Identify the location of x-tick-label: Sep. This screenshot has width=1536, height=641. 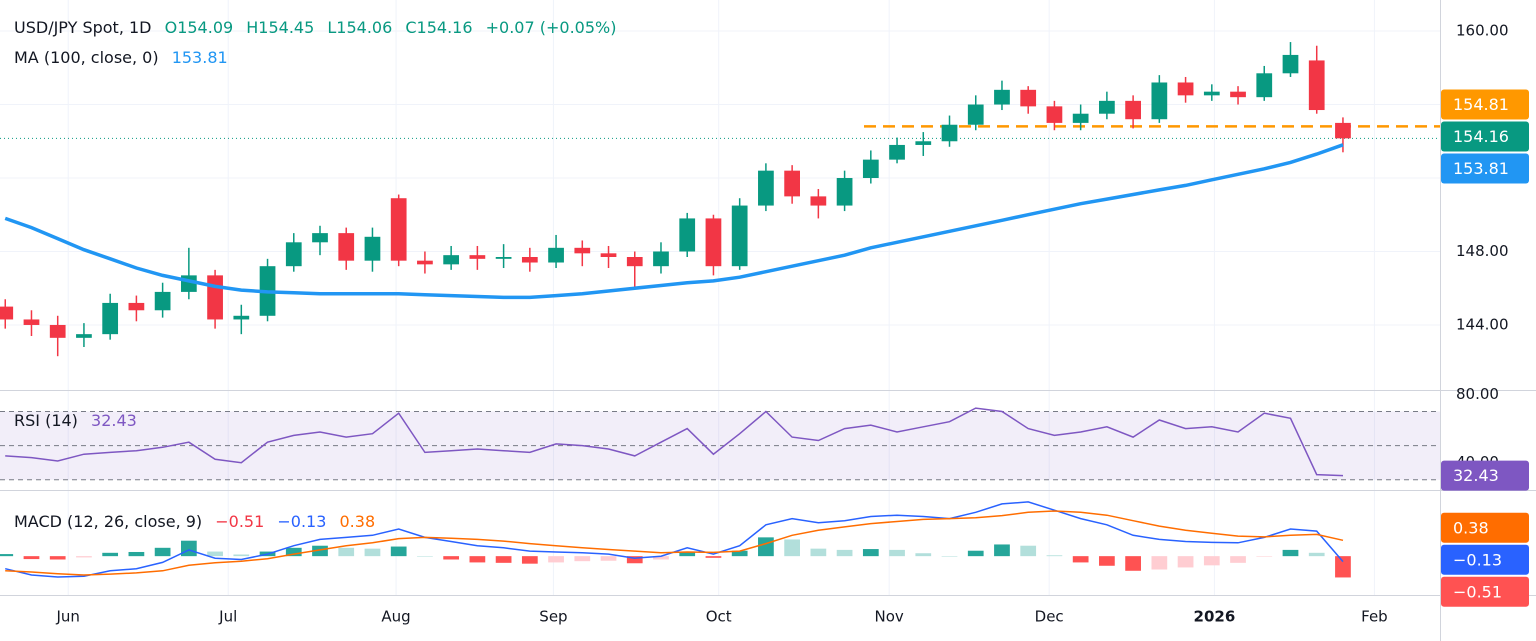
(553, 617).